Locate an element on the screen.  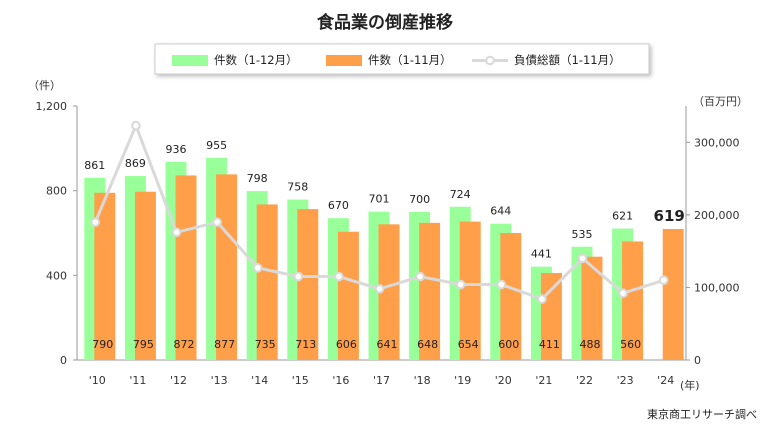
x-tick-label: '15 is located at coordinates (300, 380).